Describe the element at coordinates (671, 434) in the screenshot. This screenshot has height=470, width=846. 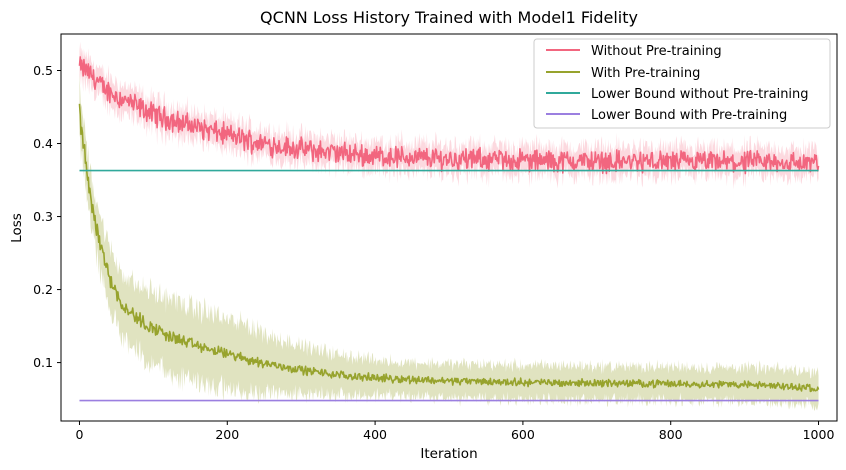
I see `x-tick-label: 800` at that location.